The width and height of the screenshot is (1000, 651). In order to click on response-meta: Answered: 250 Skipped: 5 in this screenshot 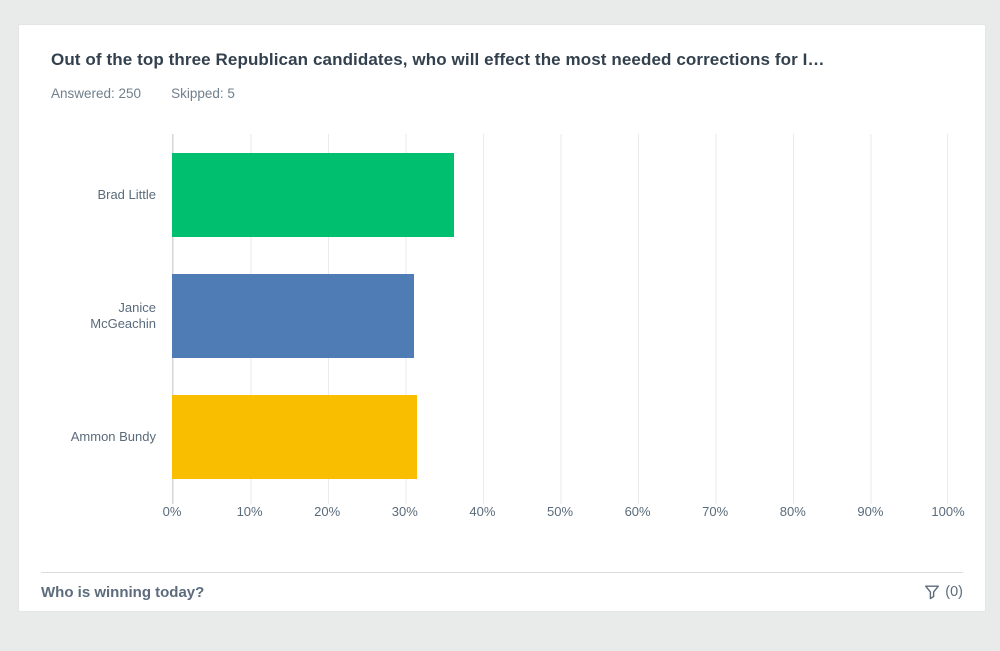, I will do `click(502, 93)`.